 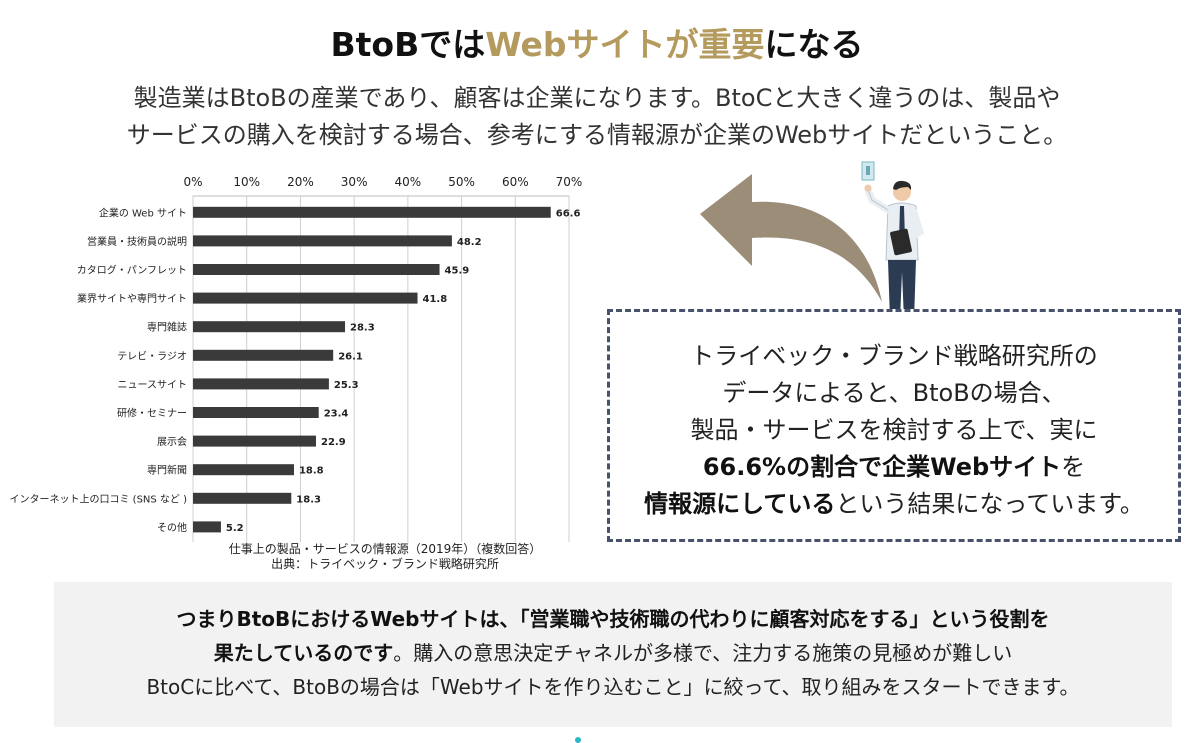 I want to click on summary-line-2: 果たしているのです。購入の意思決定チャネルが多様で、注力する施策の見極めが難しい, so click(x=613, y=653).